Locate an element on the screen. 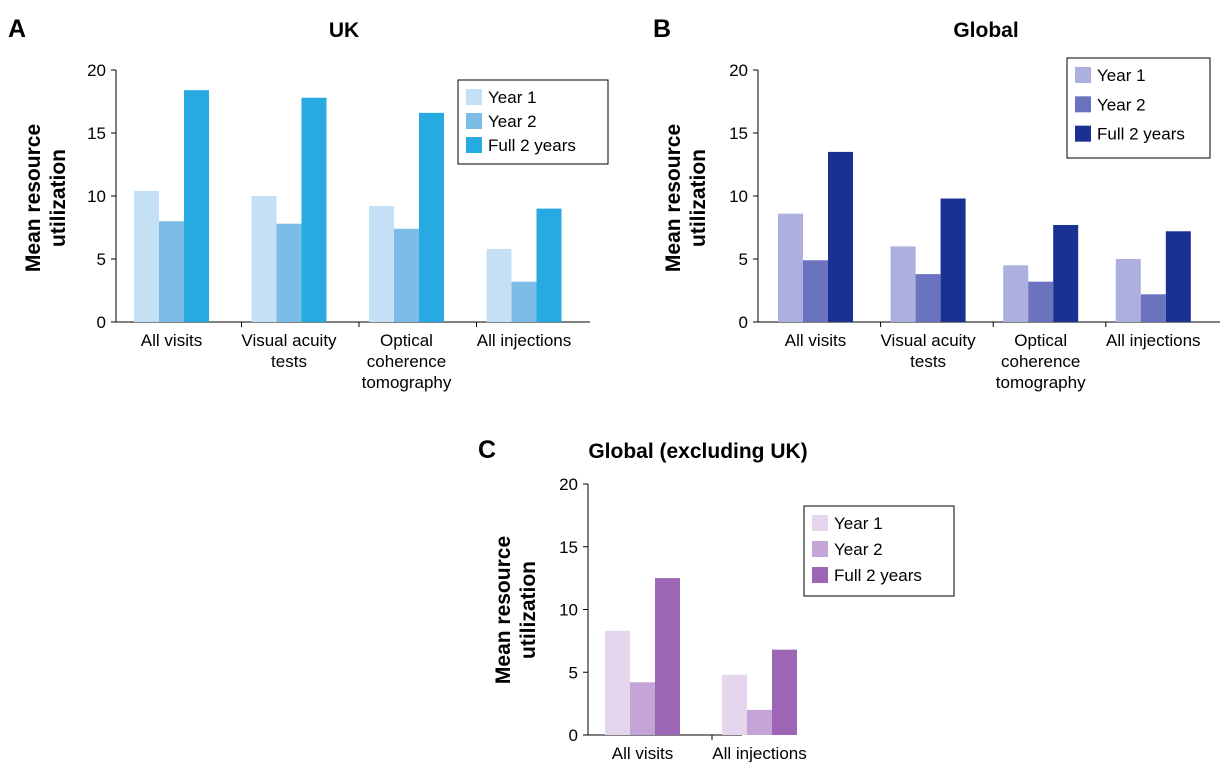 The width and height of the screenshot is (1223, 762). chart-title: UK is located at coordinates (344, 30).